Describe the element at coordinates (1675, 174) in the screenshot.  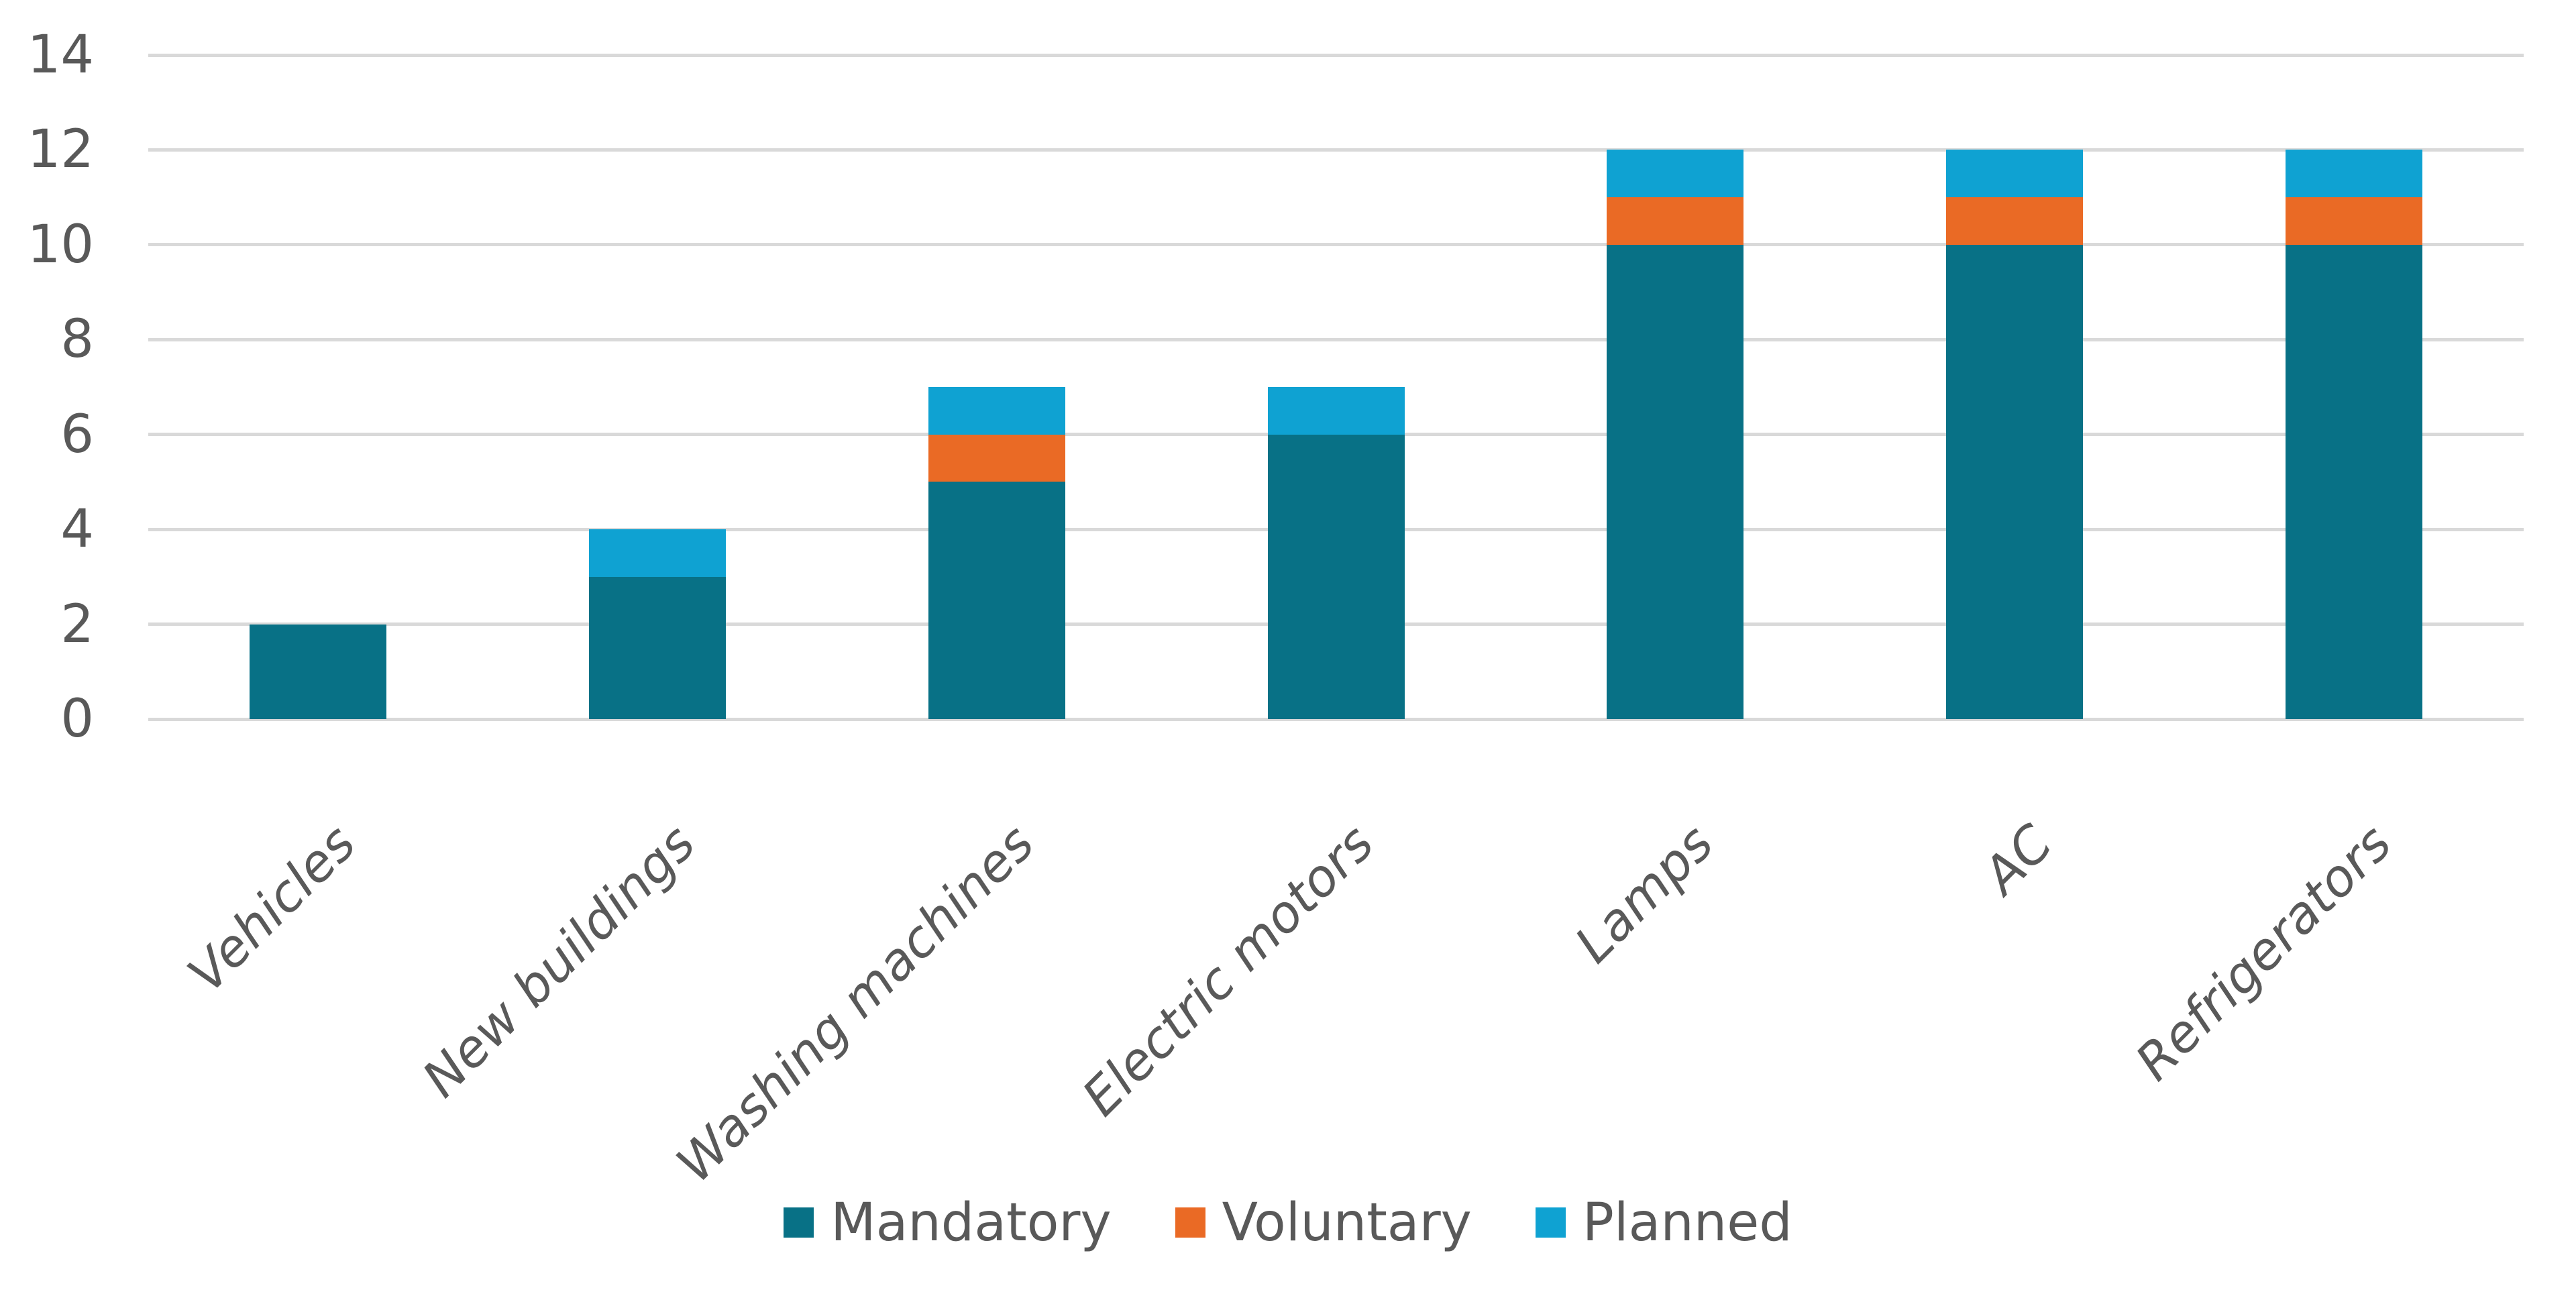
I see `bar-segment-lamps-planned` at that location.